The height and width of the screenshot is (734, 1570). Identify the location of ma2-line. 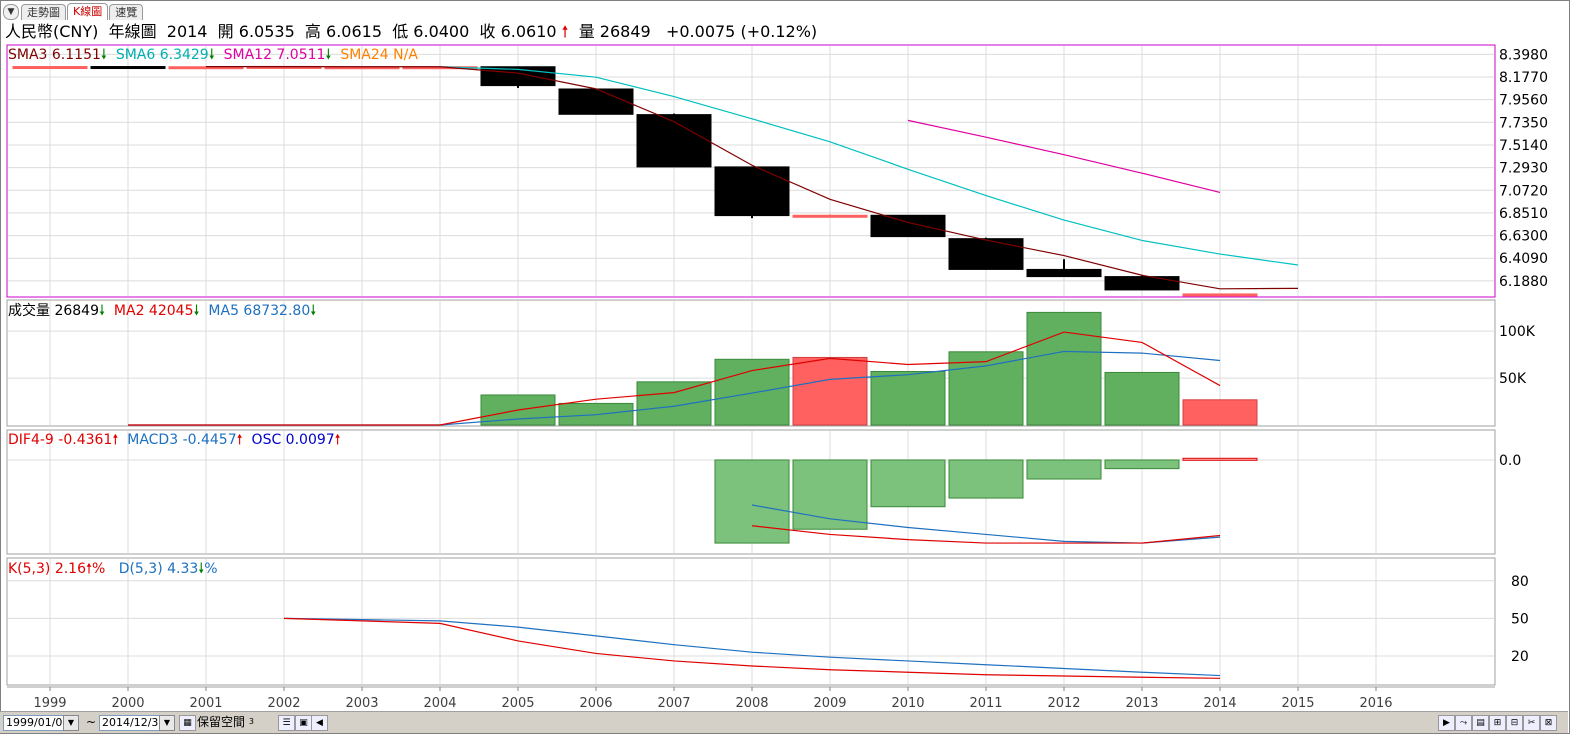
(674, 378).